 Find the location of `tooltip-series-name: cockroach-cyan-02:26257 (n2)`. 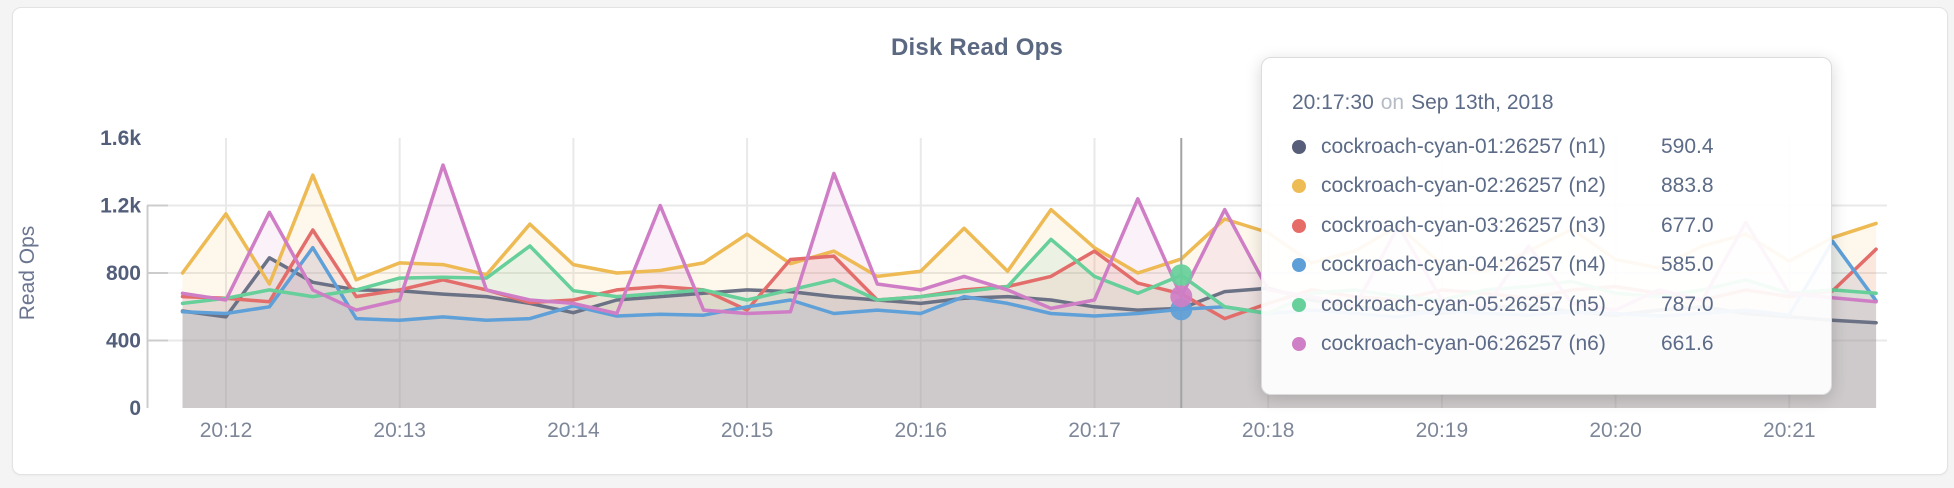

tooltip-series-name: cockroach-cyan-02:26257 (n2) is located at coordinates (1463, 186).